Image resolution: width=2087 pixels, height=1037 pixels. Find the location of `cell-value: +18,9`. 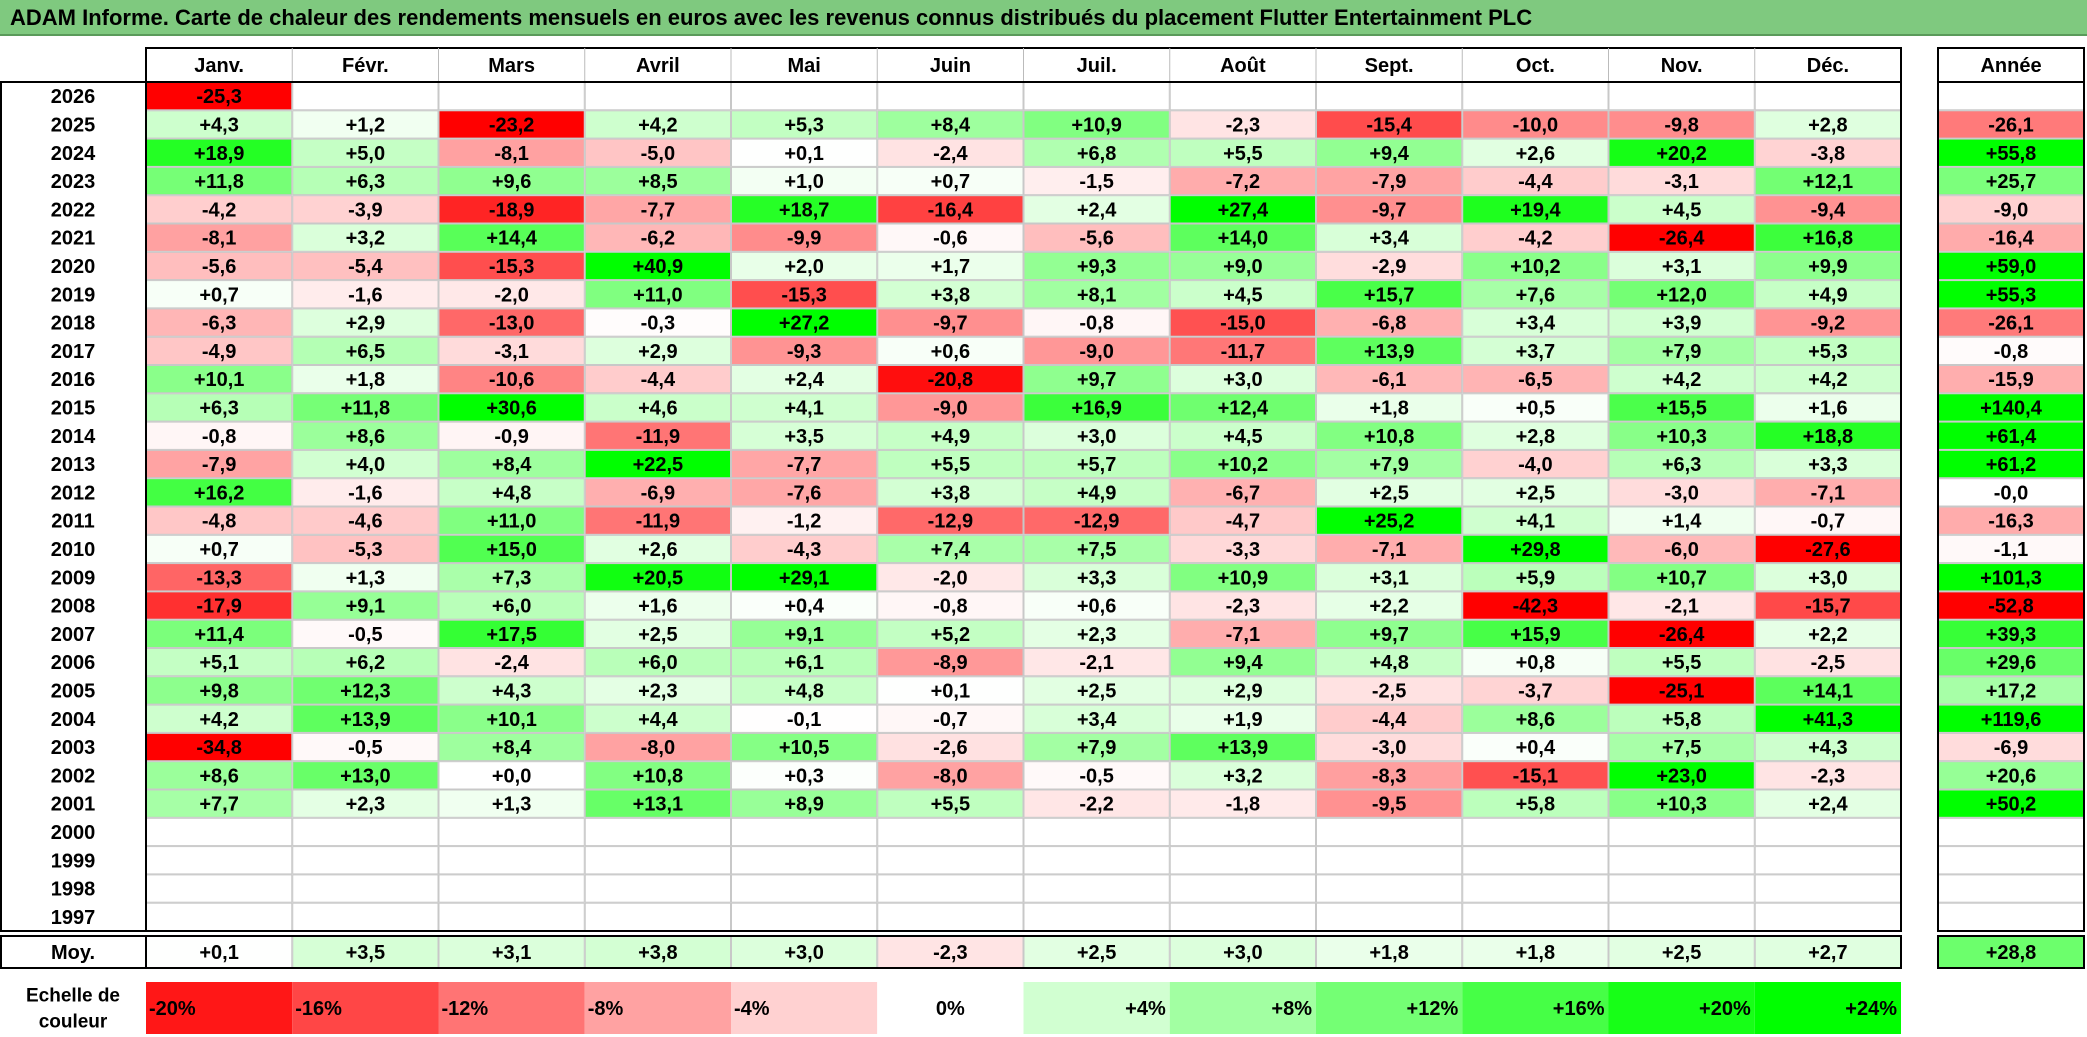

cell-value: +18,9 is located at coordinates (219, 154).